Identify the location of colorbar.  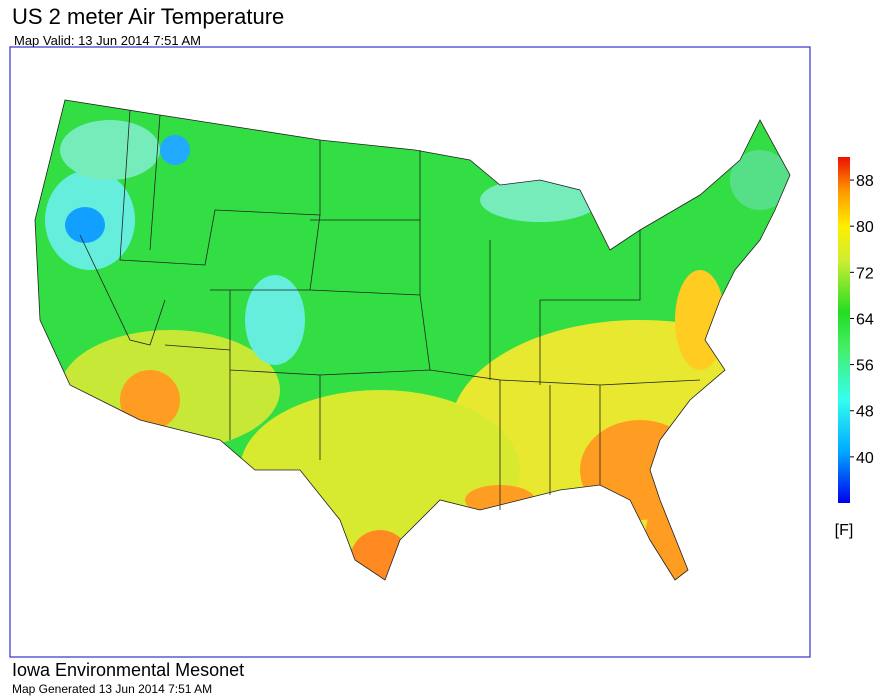
(844, 330).